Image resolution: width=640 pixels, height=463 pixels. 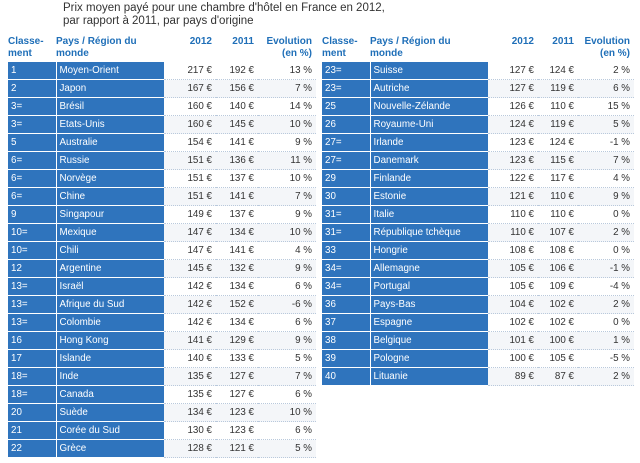 What do you see at coordinates (237, 394) in the screenshot?
I see `price-2011-cell: 127 €` at bounding box center [237, 394].